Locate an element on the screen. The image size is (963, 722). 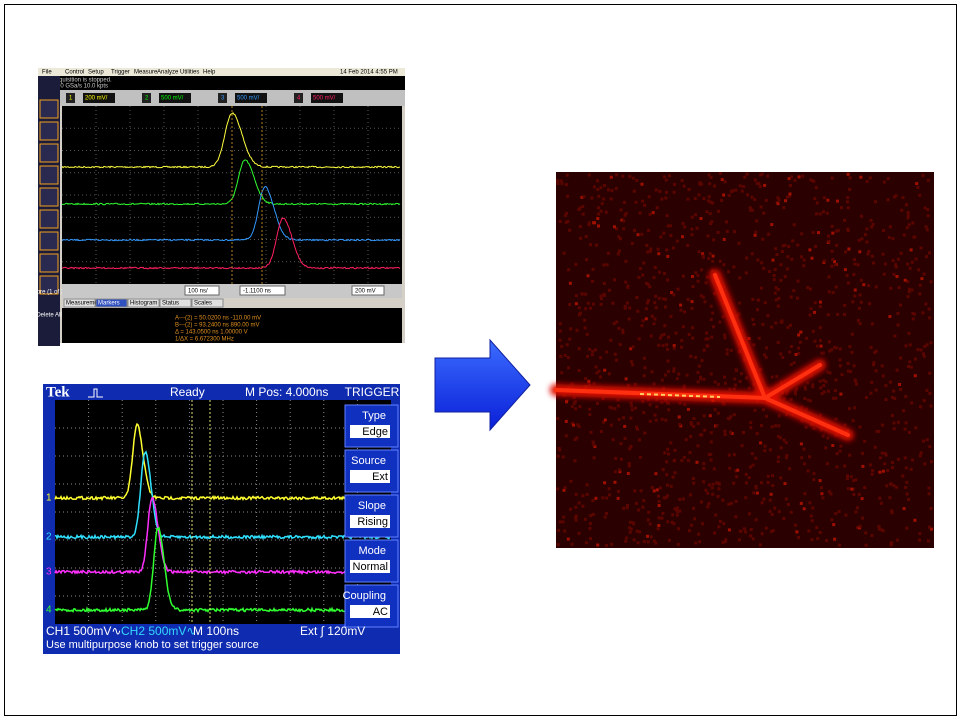
trigger-box is located at coordinates (368, 290).